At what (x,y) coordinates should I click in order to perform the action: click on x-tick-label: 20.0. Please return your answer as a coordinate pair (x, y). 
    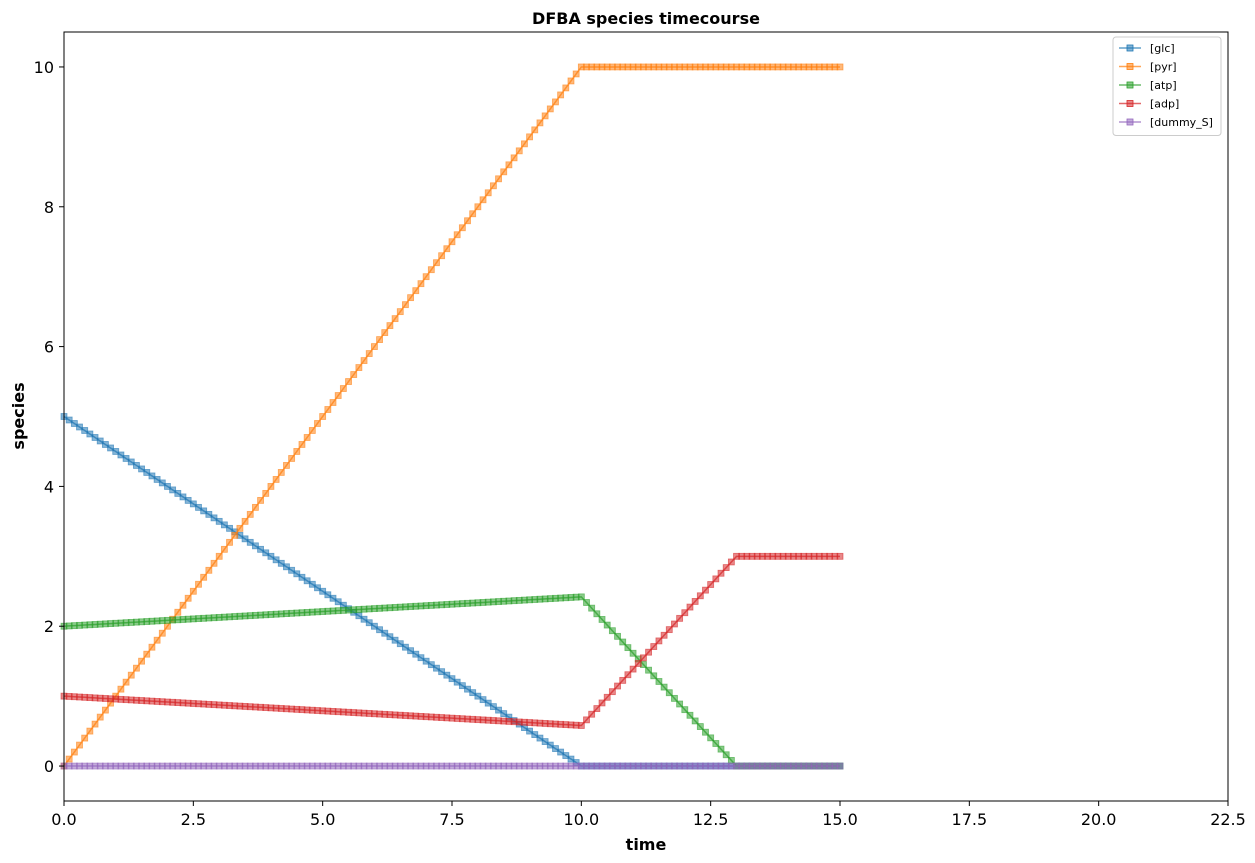
    Looking at the image, I should click on (1099, 819).